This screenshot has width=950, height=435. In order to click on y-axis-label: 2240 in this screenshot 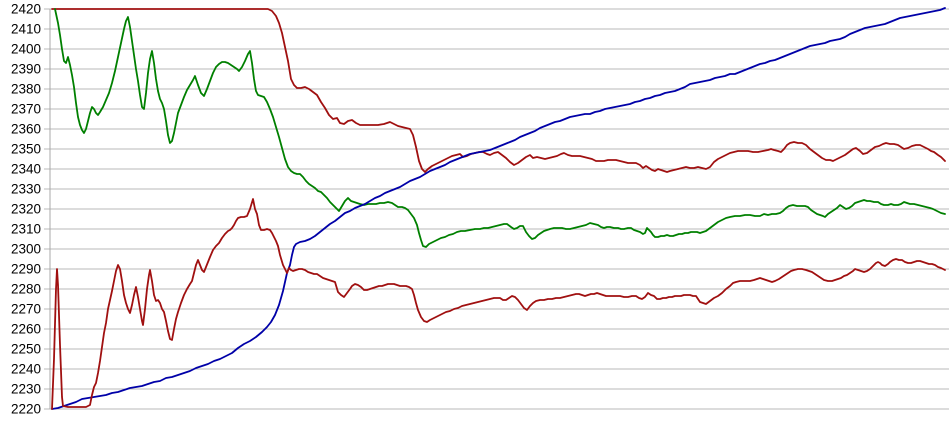, I will do `click(26, 369)`.